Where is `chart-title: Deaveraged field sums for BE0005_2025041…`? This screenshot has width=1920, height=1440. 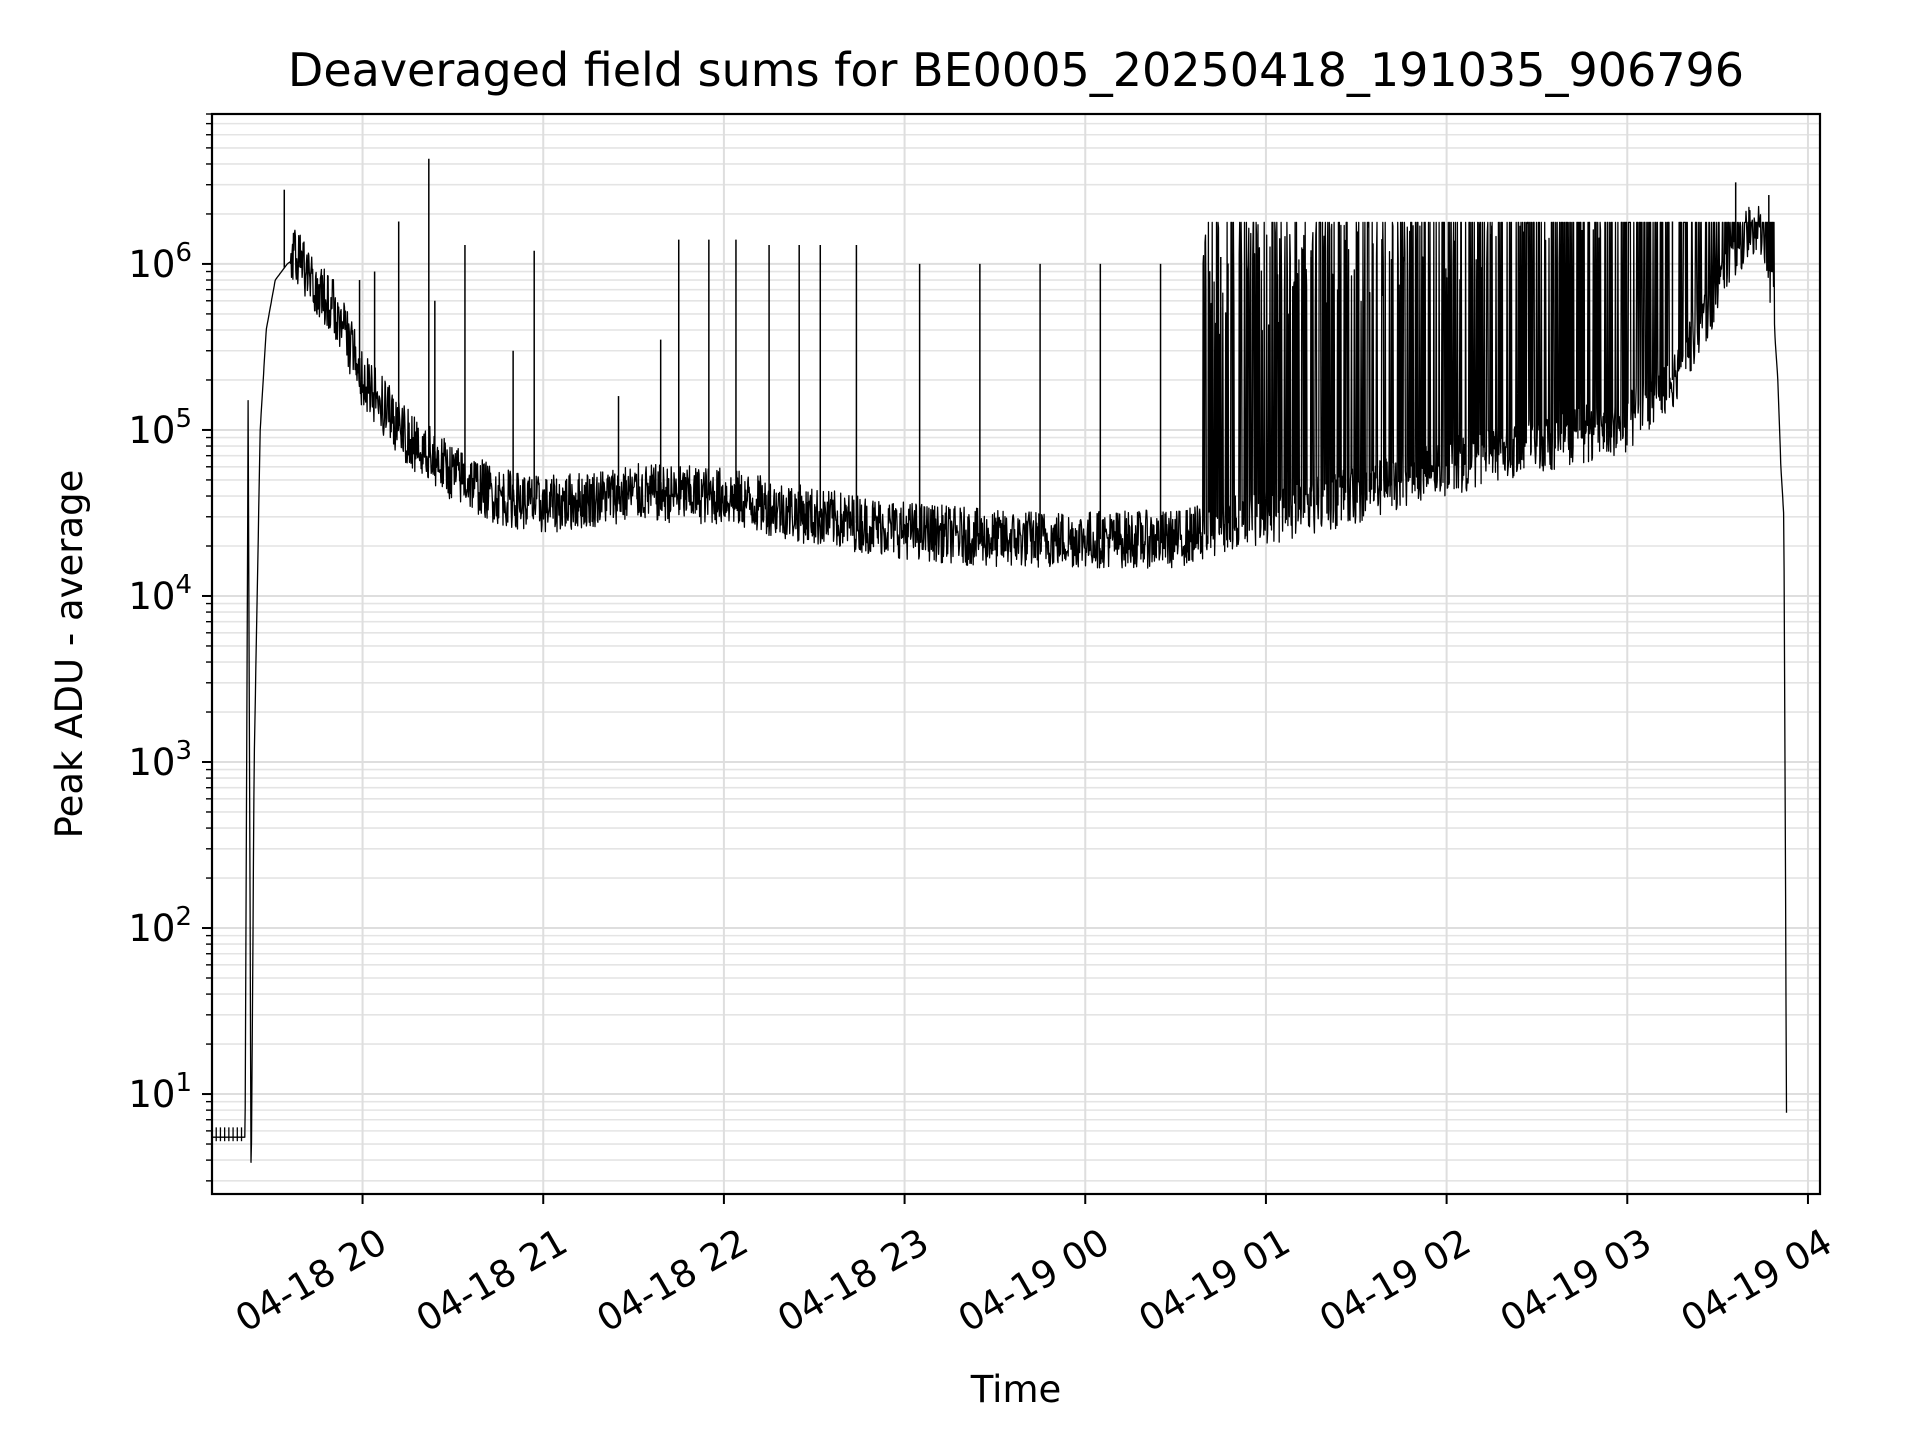 chart-title: Deaveraged field sums for BE0005_2025041… is located at coordinates (1016, 70).